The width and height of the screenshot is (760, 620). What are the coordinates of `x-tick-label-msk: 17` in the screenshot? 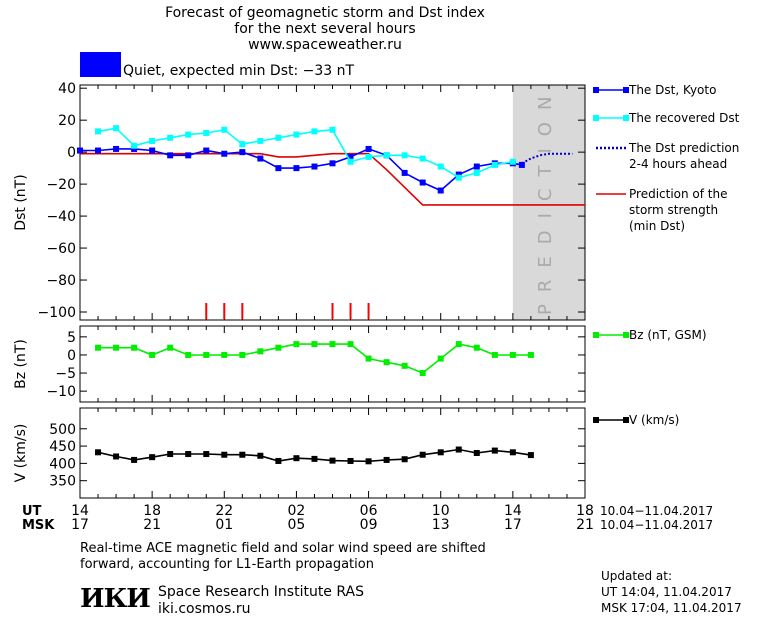 It's located at (80, 525).